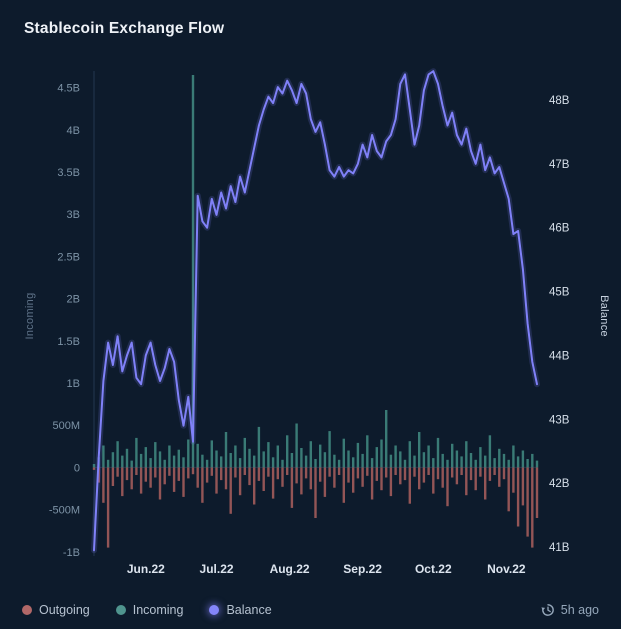 This screenshot has height=629, width=621. What do you see at coordinates (559, 548) in the screenshot?
I see `right-axis-tick-label: 41B` at bounding box center [559, 548].